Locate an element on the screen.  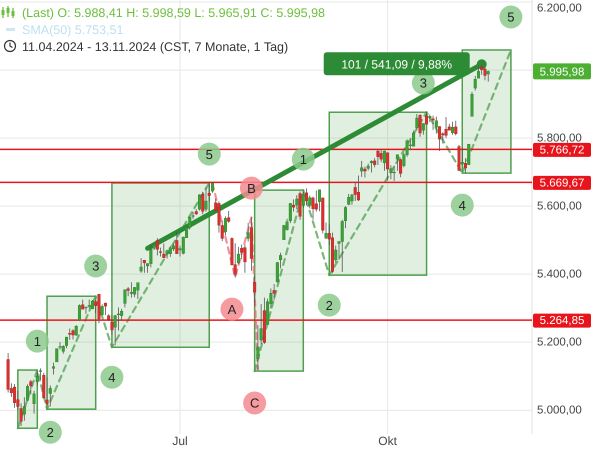
ref-line-label: 5.264,85 is located at coordinates (562, 321).